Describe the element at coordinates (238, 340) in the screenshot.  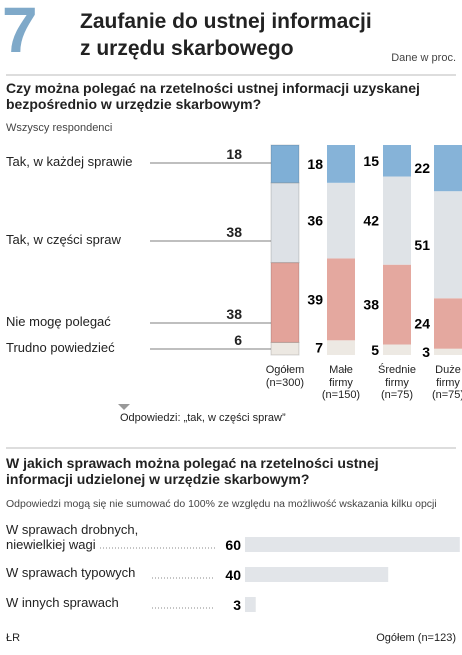
I see `value-label: 6` at that location.